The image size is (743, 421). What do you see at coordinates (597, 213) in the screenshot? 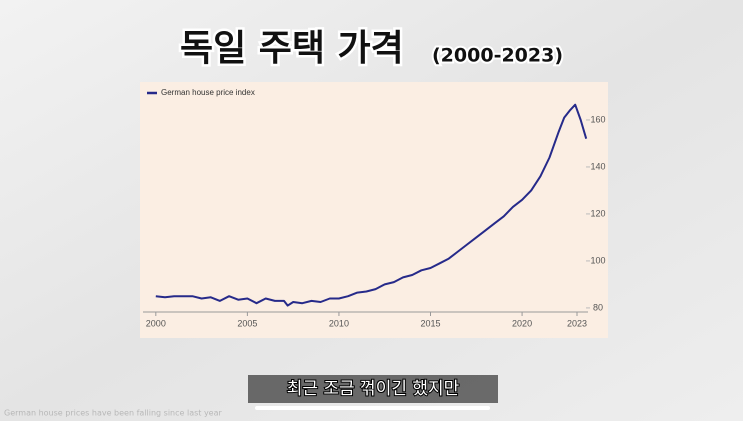
I see `y-tick-label: 120` at bounding box center [597, 213].